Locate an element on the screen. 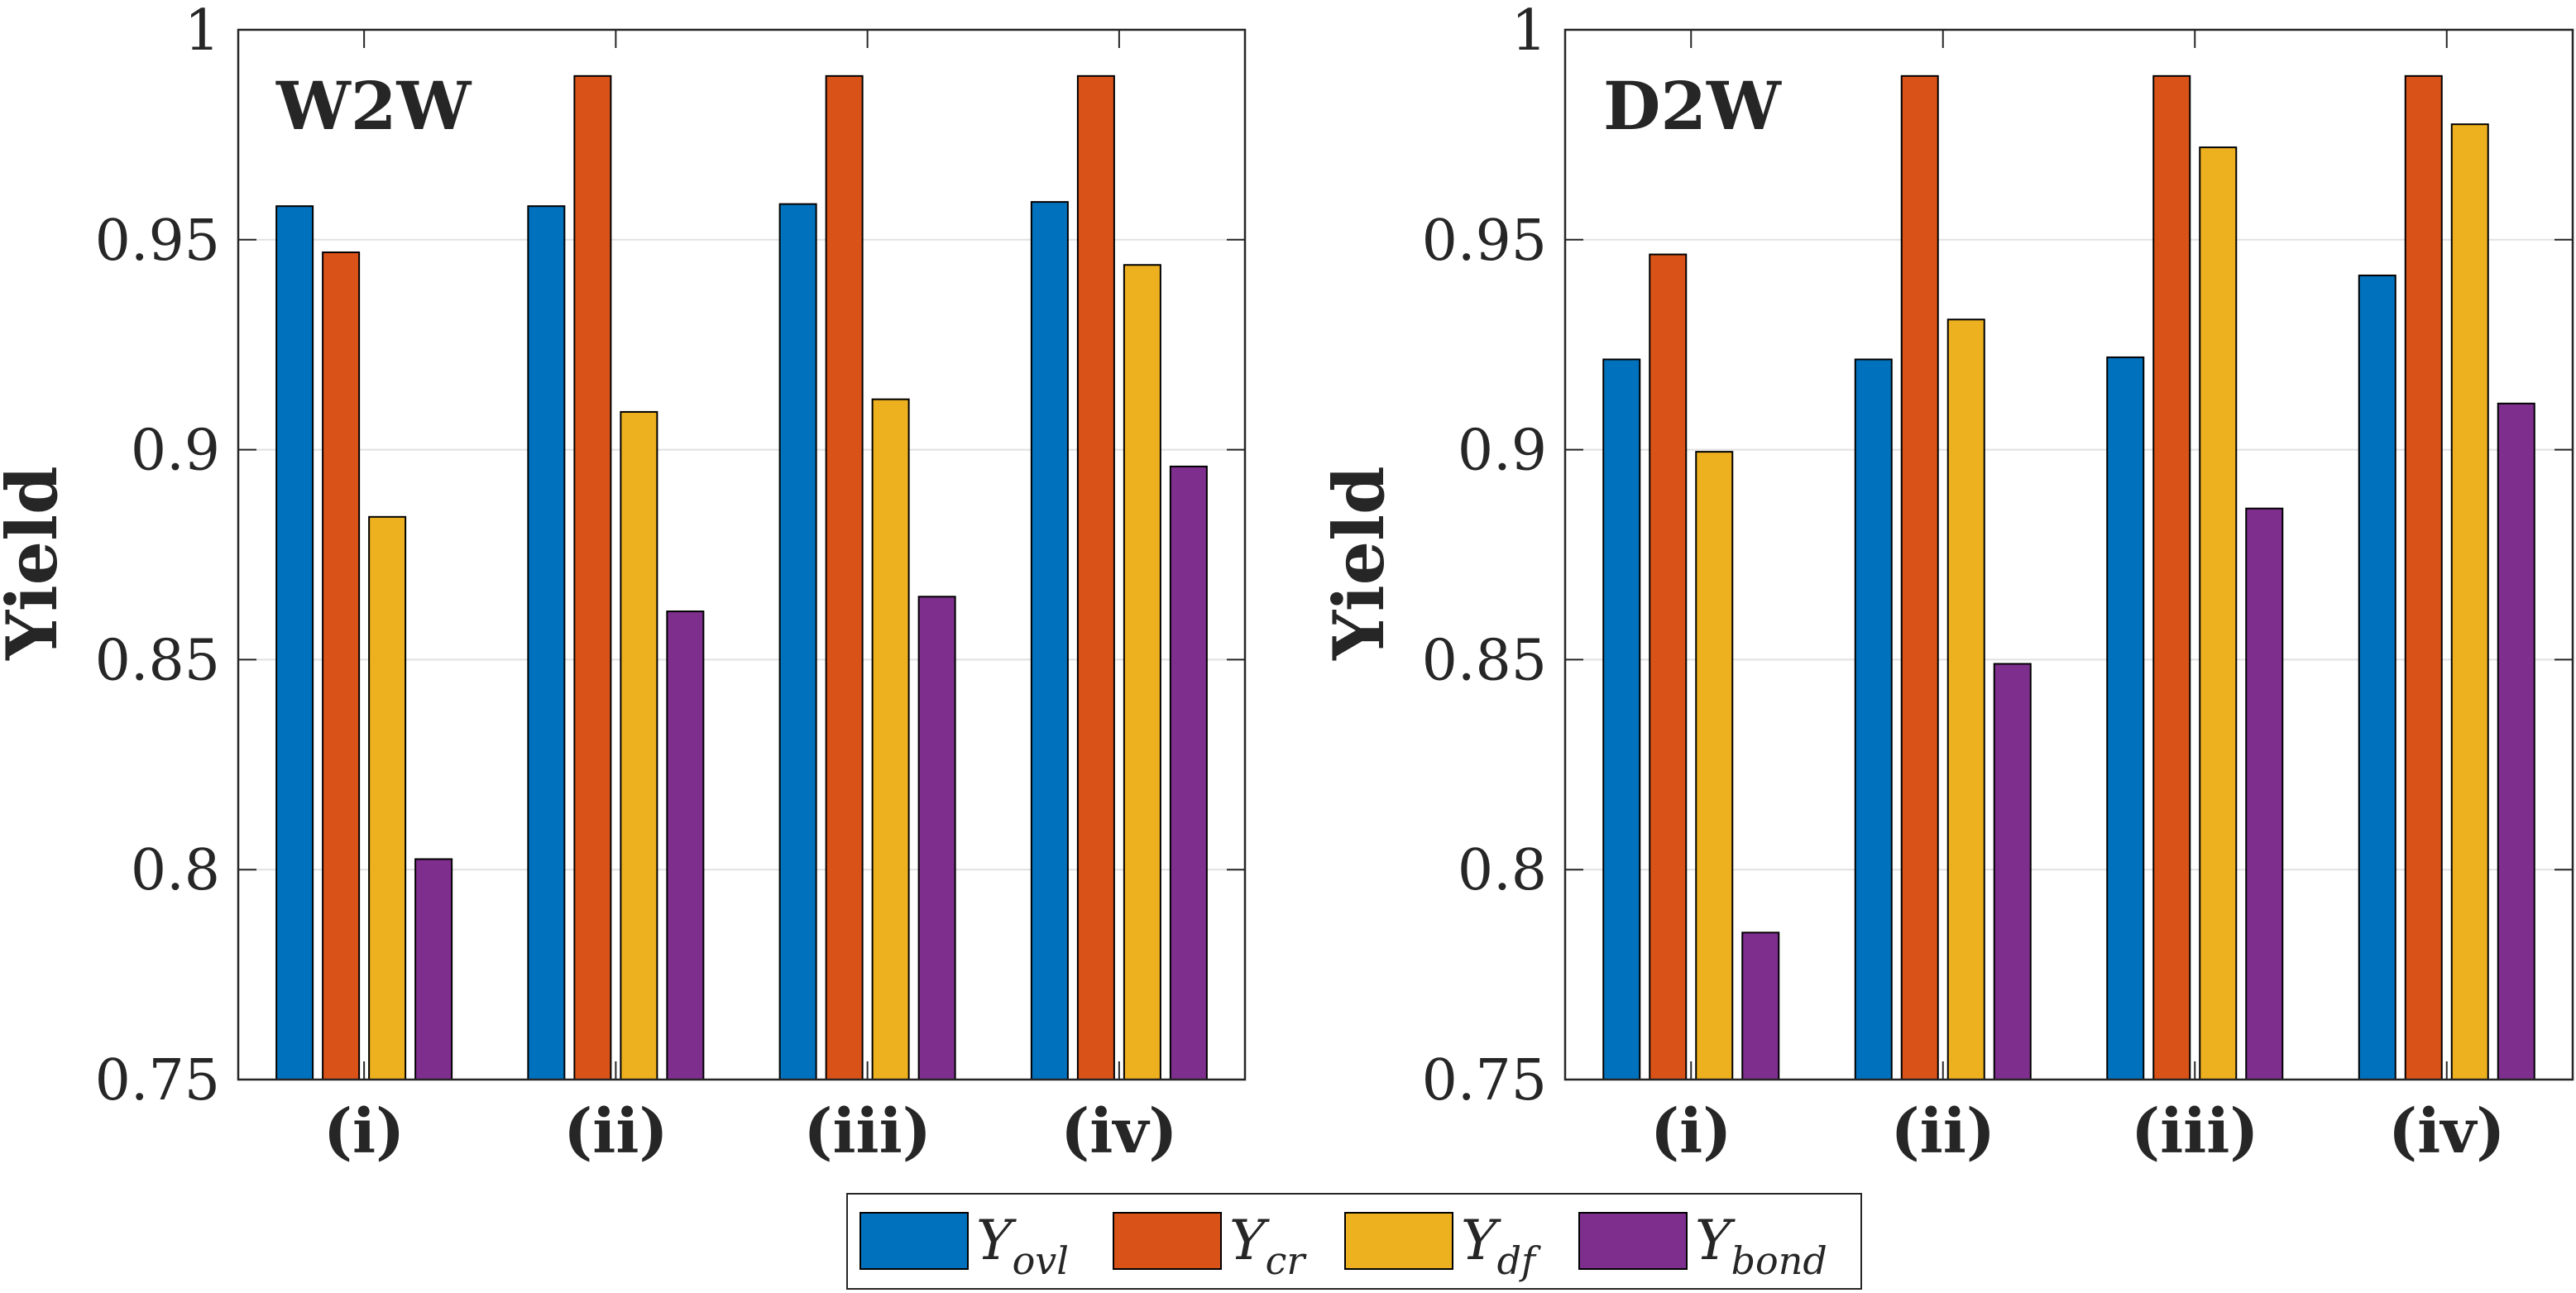  legend-label-ovl: Yovl is located at coordinates (1023, 1246).